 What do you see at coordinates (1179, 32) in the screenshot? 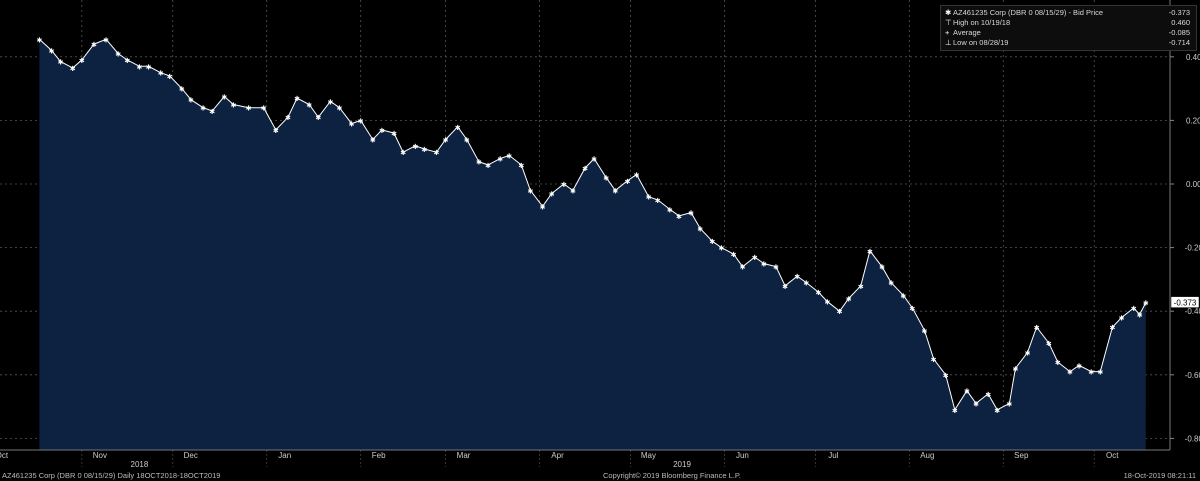
I see `legend-value: -0.085` at bounding box center [1179, 32].